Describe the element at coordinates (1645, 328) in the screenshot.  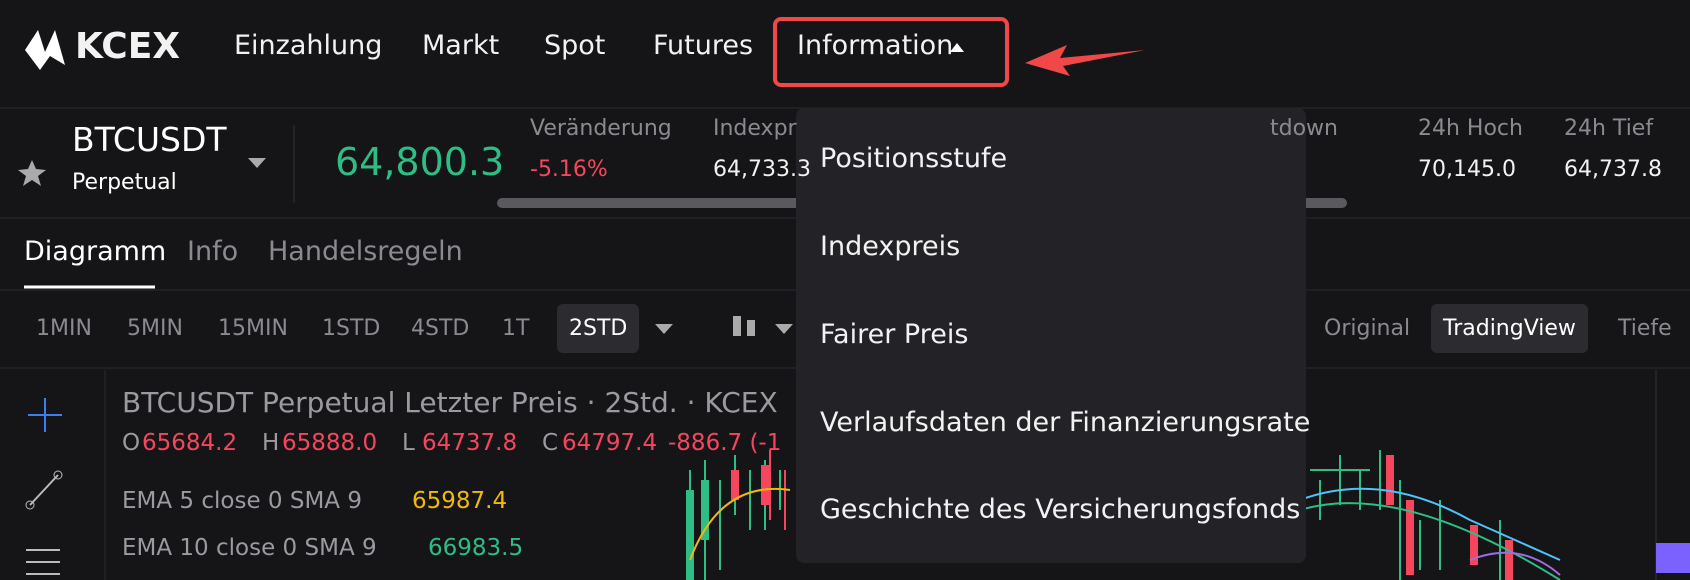
I see `view-button: Tiefe` at that location.